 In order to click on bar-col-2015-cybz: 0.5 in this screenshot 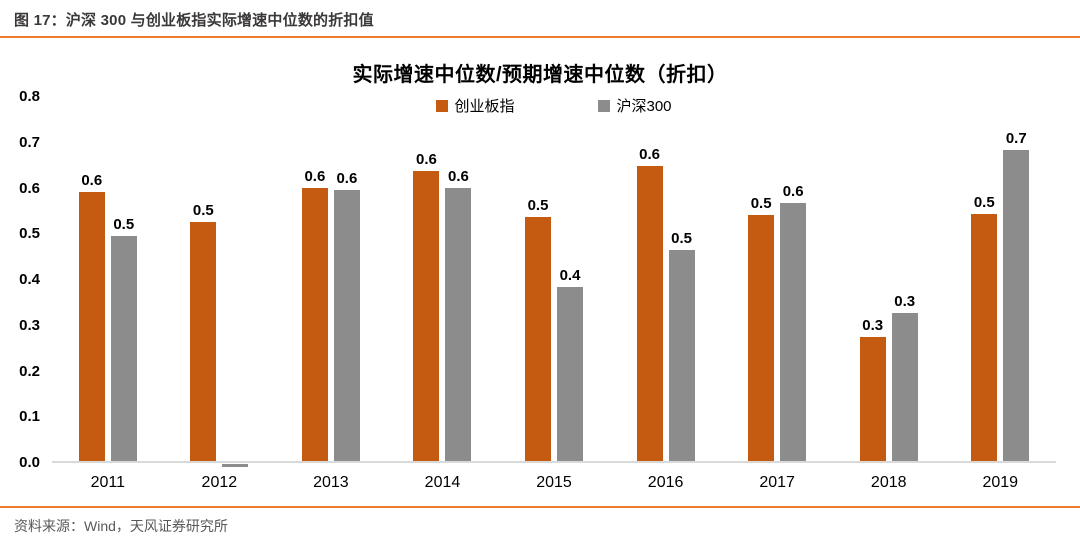, I will do `click(538, 279)`.